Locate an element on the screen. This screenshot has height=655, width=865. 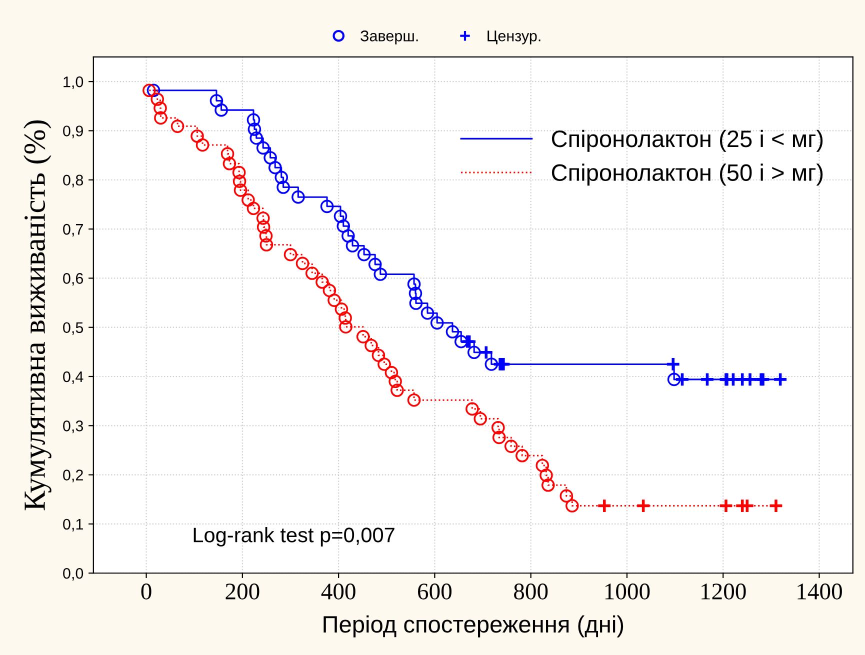
y-tick-label: 0,7 is located at coordinates (73, 230).